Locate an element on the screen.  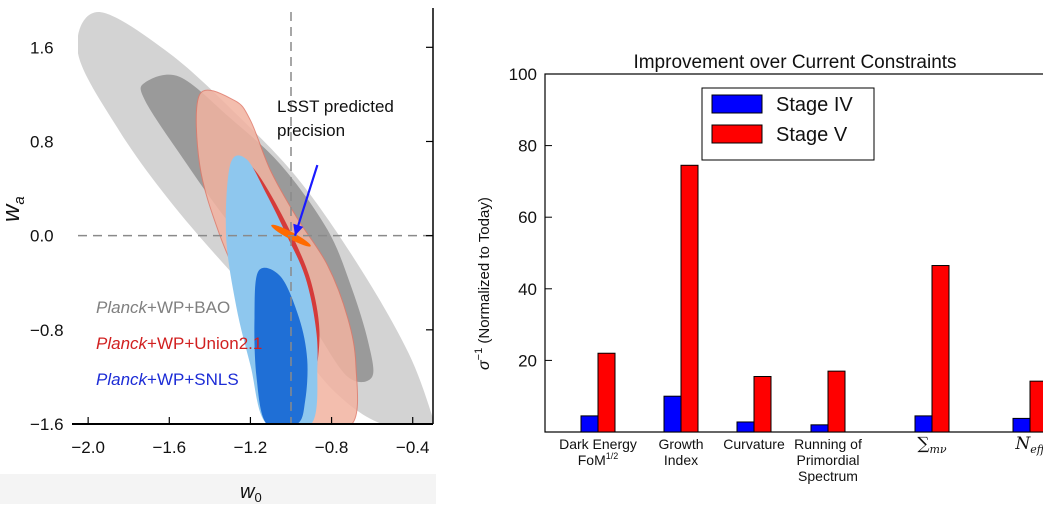
y-label-exponent: −1 is located at coordinates (479, 354).